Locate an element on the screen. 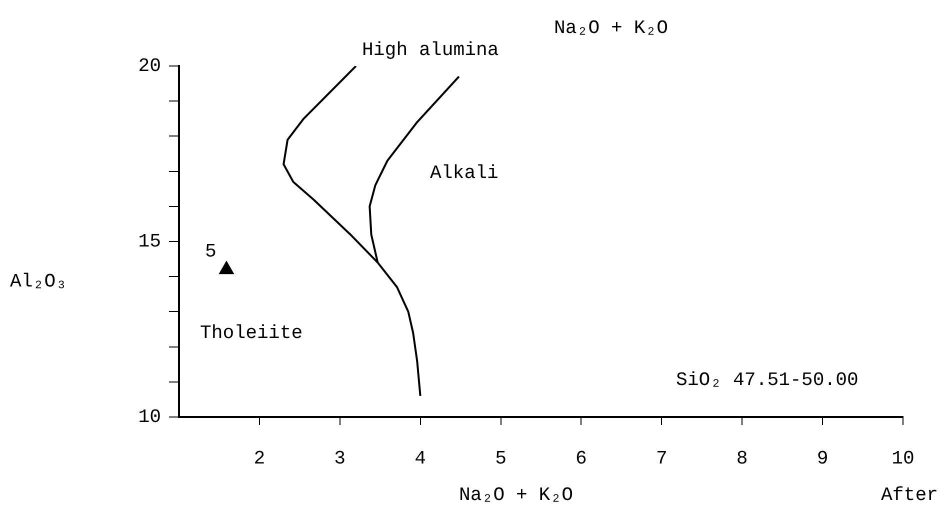 This screenshot has height=523, width=942. x-tick-label: 9 is located at coordinates (822, 458).